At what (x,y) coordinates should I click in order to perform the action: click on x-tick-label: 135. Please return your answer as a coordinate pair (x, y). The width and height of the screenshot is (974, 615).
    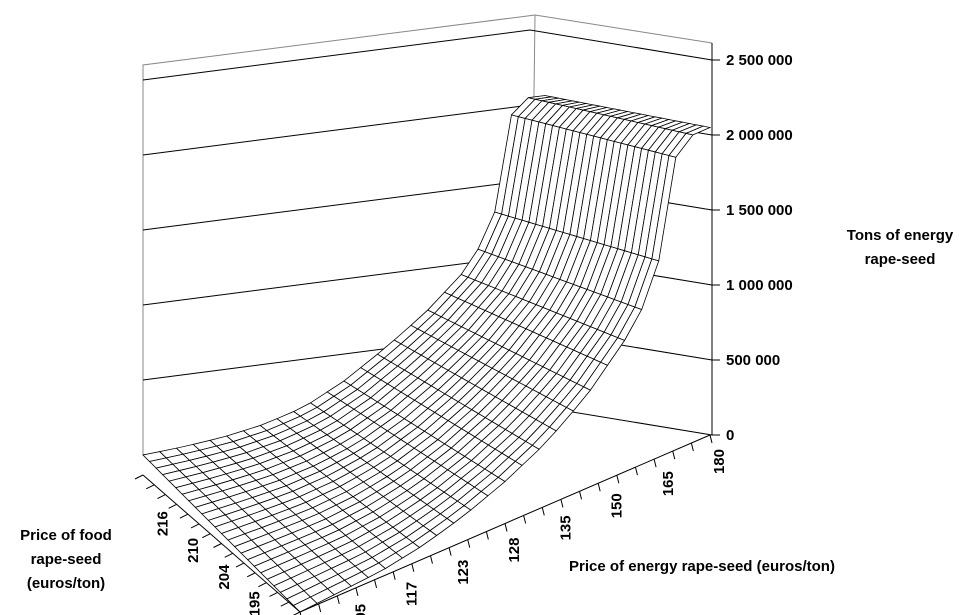
    Looking at the image, I should click on (565, 527).